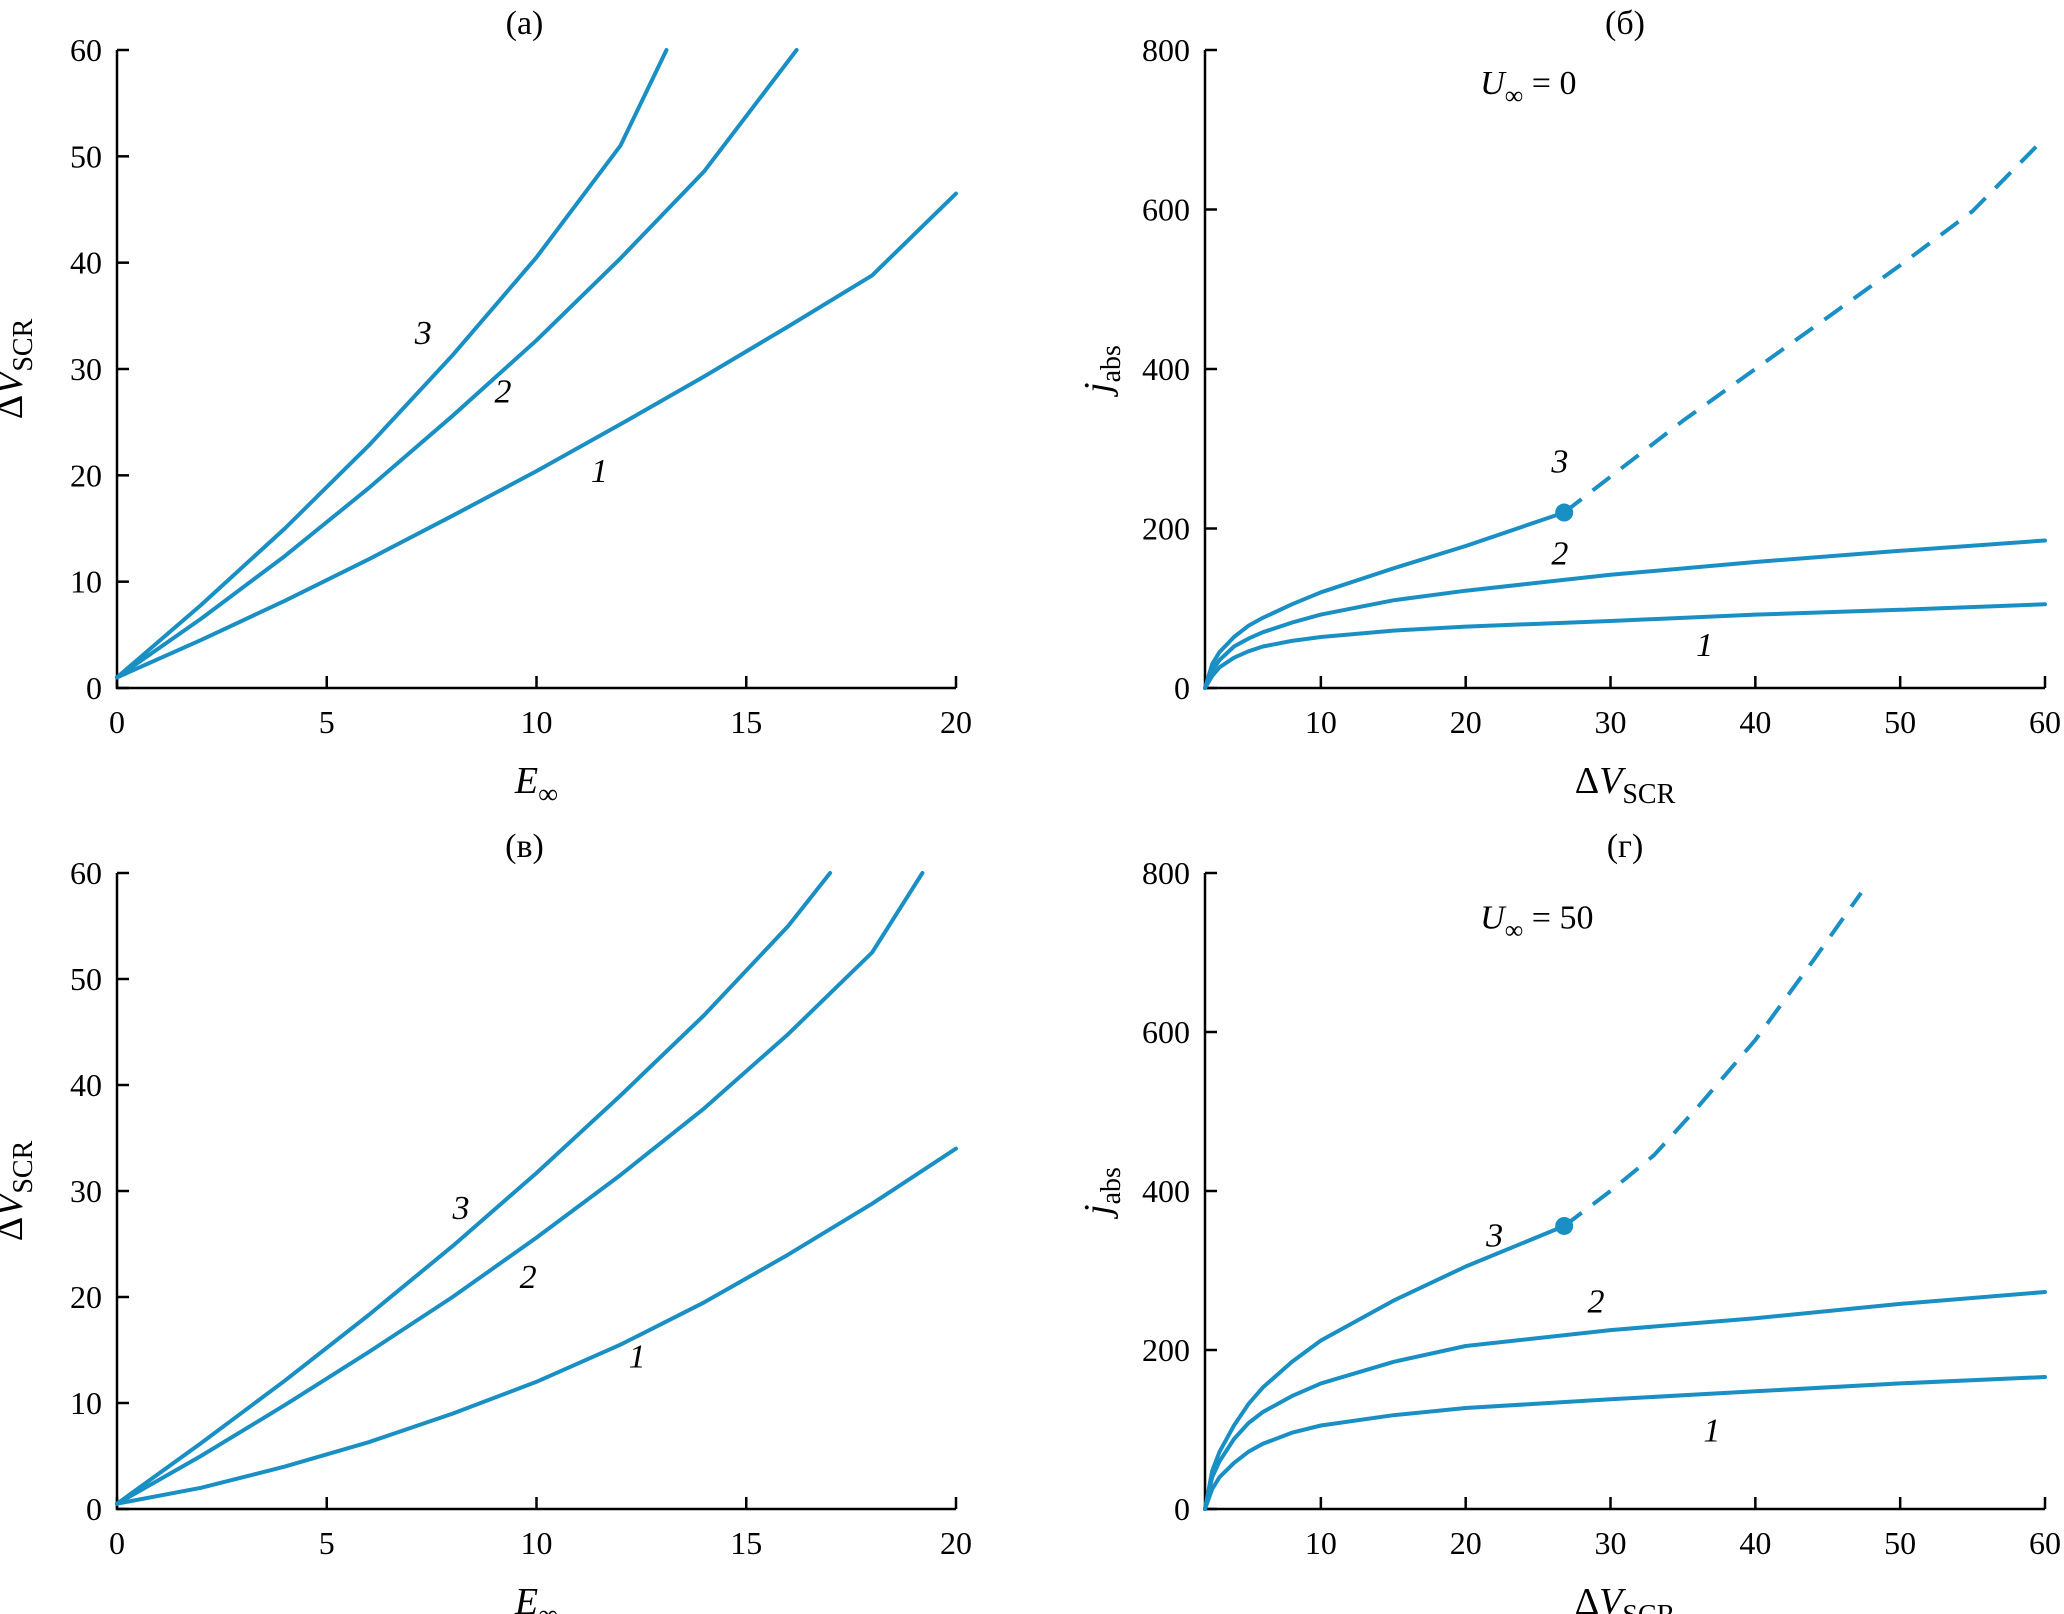 The width and height of the screenshot is (2064, 1614). What do you see at coordinates (1625, 846) in the screenshot?
I see `panel-title: (г)` at bounding box center [1625, 846].